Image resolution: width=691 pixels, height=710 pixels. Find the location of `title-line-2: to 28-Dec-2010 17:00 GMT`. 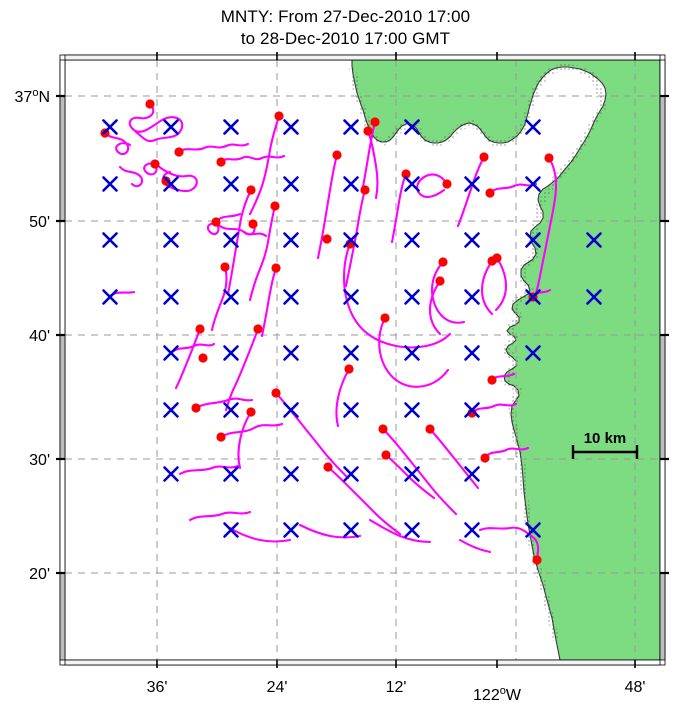

title-line-2: to 28-Dec-2010 17:00 GMT is located at coordinates (345, 38).